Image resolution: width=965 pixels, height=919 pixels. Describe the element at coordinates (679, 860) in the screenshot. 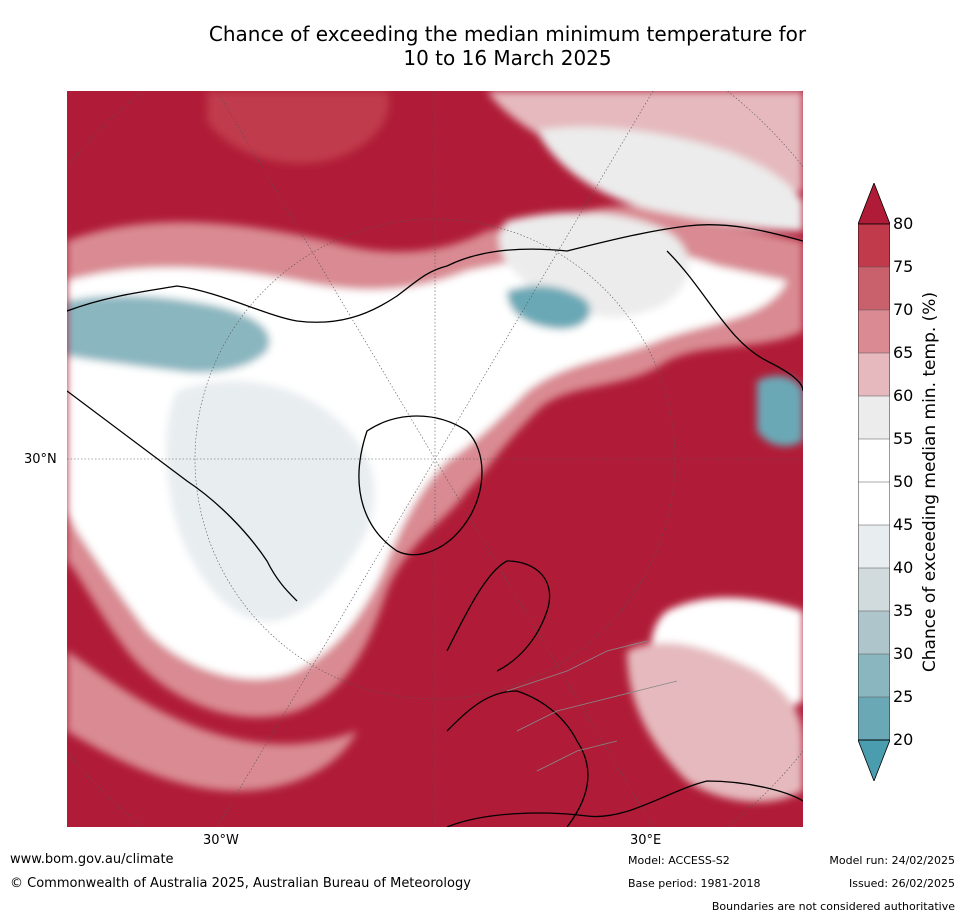

I see `model-info: Model: ACCESS-S2` at that location.